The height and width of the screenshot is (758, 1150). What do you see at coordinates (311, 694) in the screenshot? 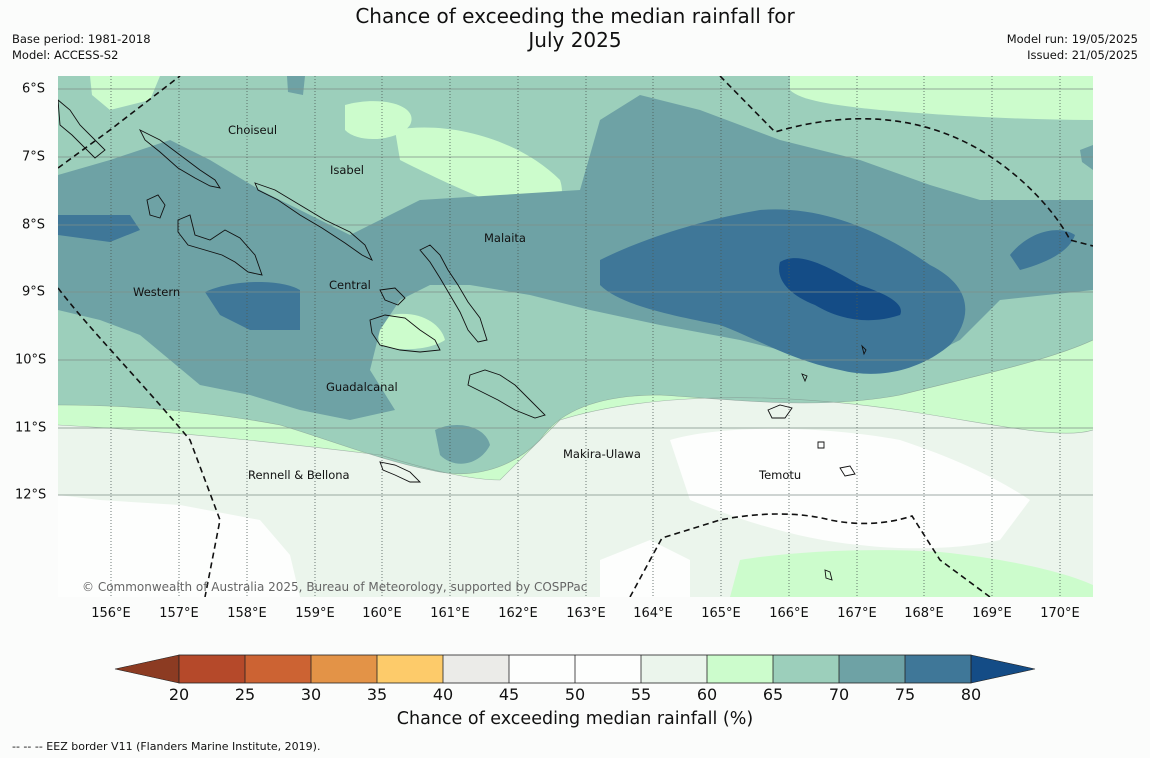
I see `colorbar-tick: 30` at bounding box center [311, 694].